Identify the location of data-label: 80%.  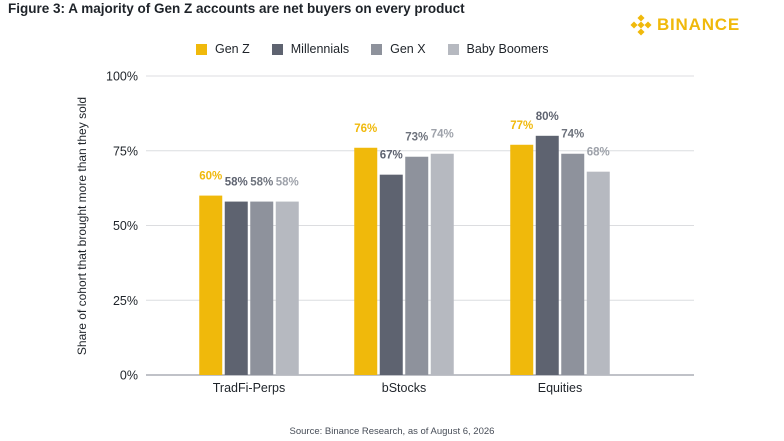
(547, 117).